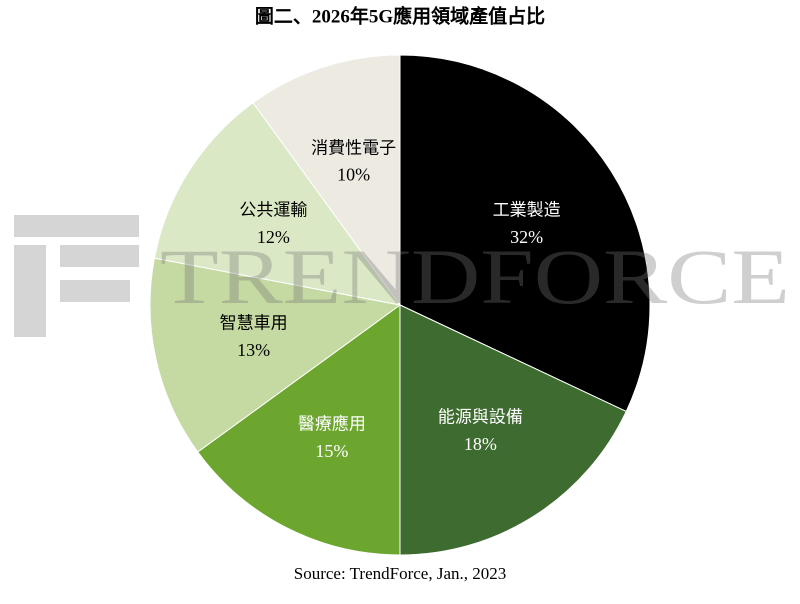  I want to click on watermark-text: TRENDFORCE, so click(475, 276).